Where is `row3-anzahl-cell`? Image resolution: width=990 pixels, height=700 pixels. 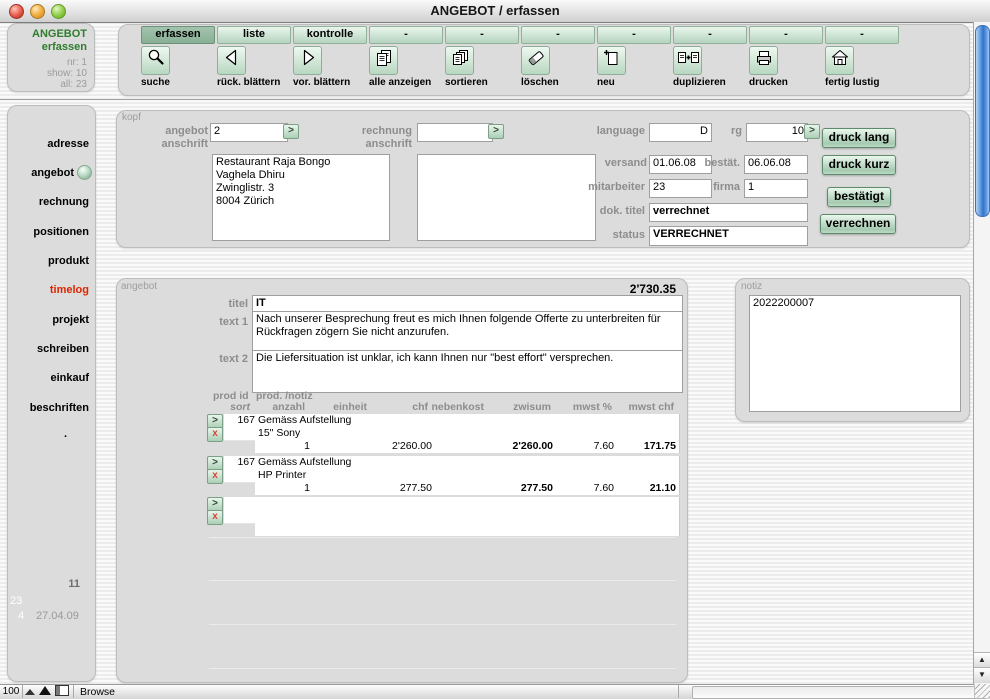 row3-anzahl-cell is located at coordinates (284, 529).